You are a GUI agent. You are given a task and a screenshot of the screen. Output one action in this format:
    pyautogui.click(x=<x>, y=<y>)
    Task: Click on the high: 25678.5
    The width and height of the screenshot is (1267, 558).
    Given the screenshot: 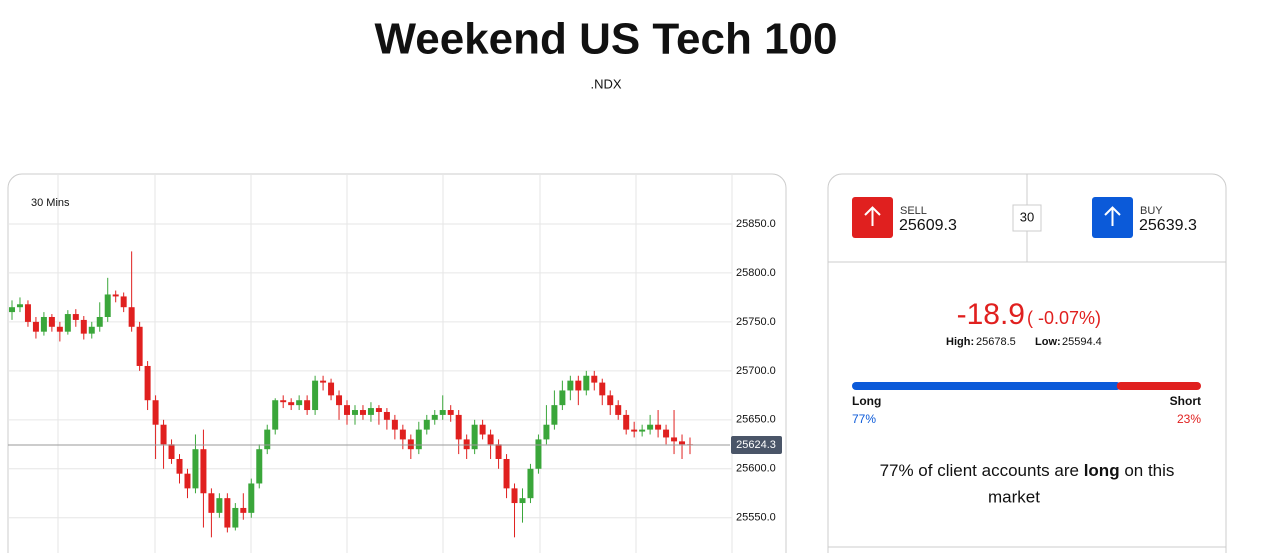 What is the action you would take?
    pyautogui.click(x=996, y=342)
    